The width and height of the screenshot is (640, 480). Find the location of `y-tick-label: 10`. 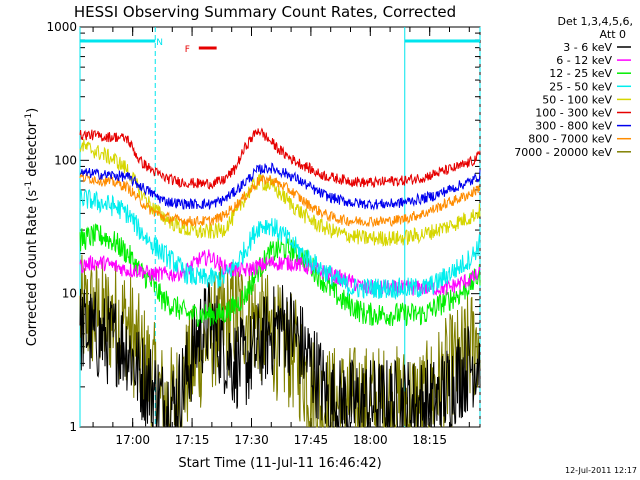

y-tick-label: 10 is located at coordinates (69, 294).